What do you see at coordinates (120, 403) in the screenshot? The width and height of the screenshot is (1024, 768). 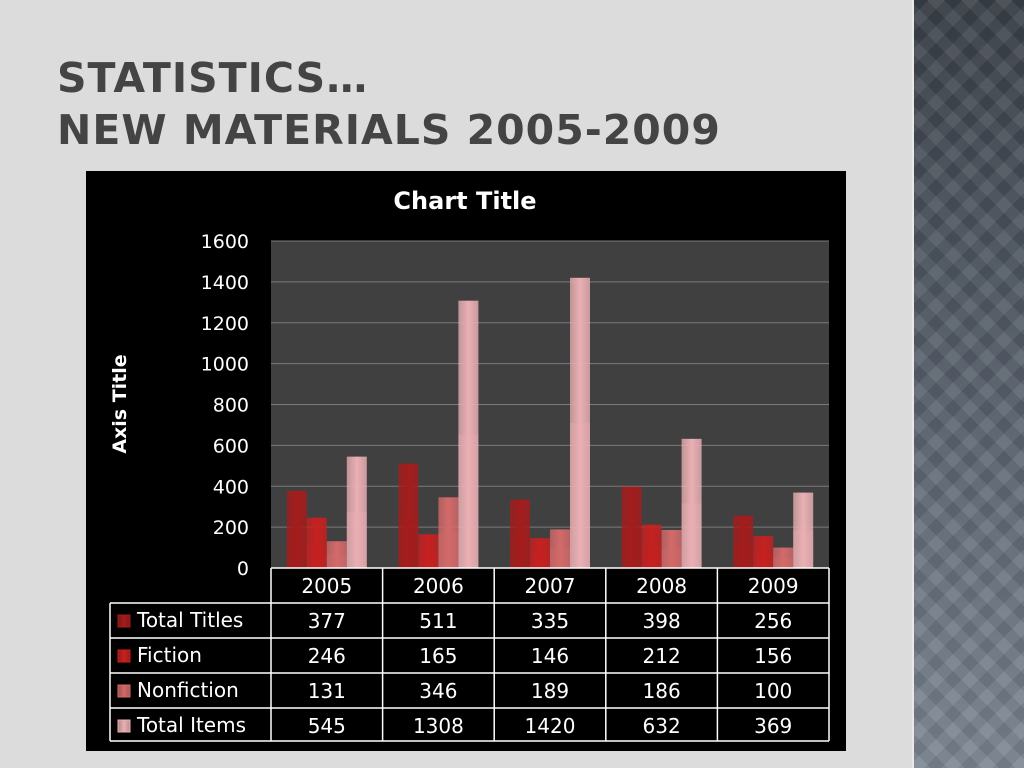 I see `y-axis-title: Axis Title` at bounding box center [120, 403].